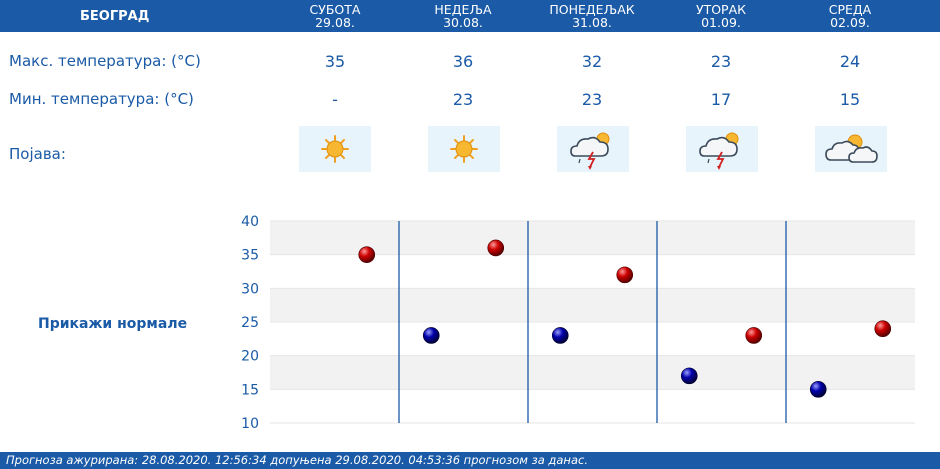  What do you see at coordinates (851, 149) in the screenshot?
I see `partly-cloudy-icon` at bounding box center [851, 149].